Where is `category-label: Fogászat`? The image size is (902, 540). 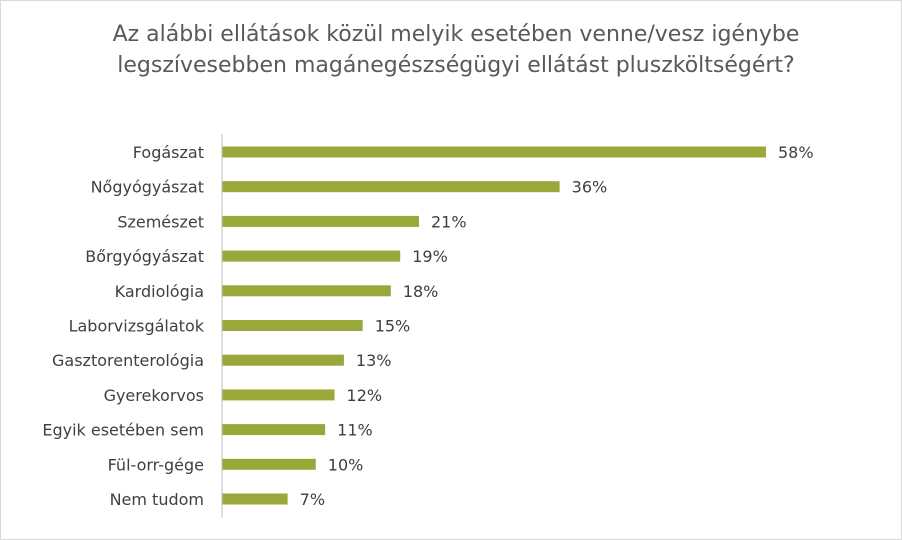 category-label: Fogászat is located at coordinates (168, 152).